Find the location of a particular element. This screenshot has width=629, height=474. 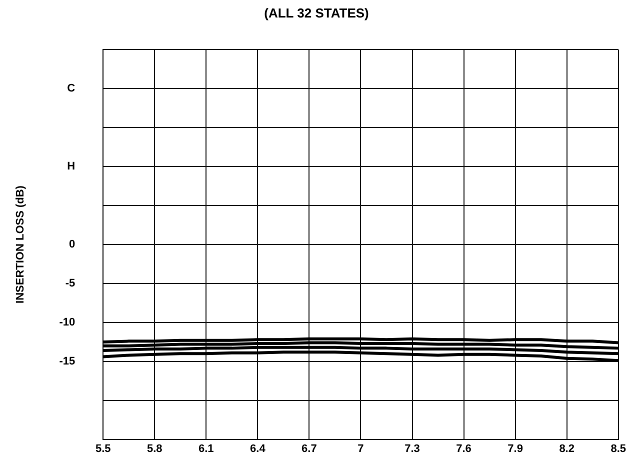

x-tick-label: 6.4 is located at coordinates (258, 449).